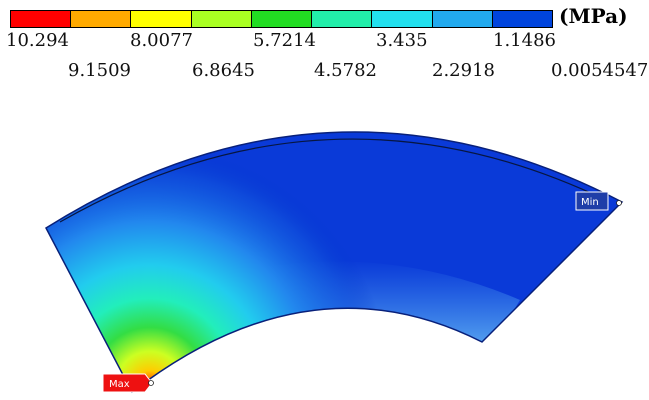 This screenshot has height=400, width=649. I want to click on legend-tick-label: 2.2918, so click(463, 70).